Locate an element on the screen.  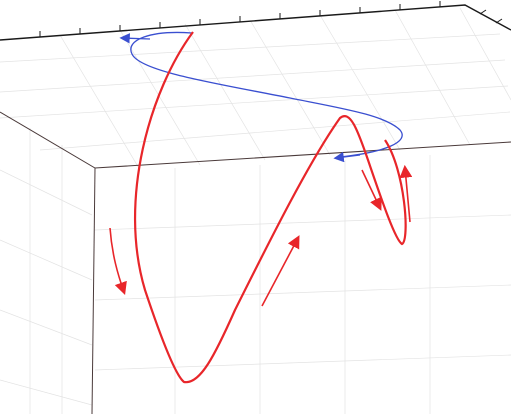
arrow-right-up is located at coordinates (406, 193).